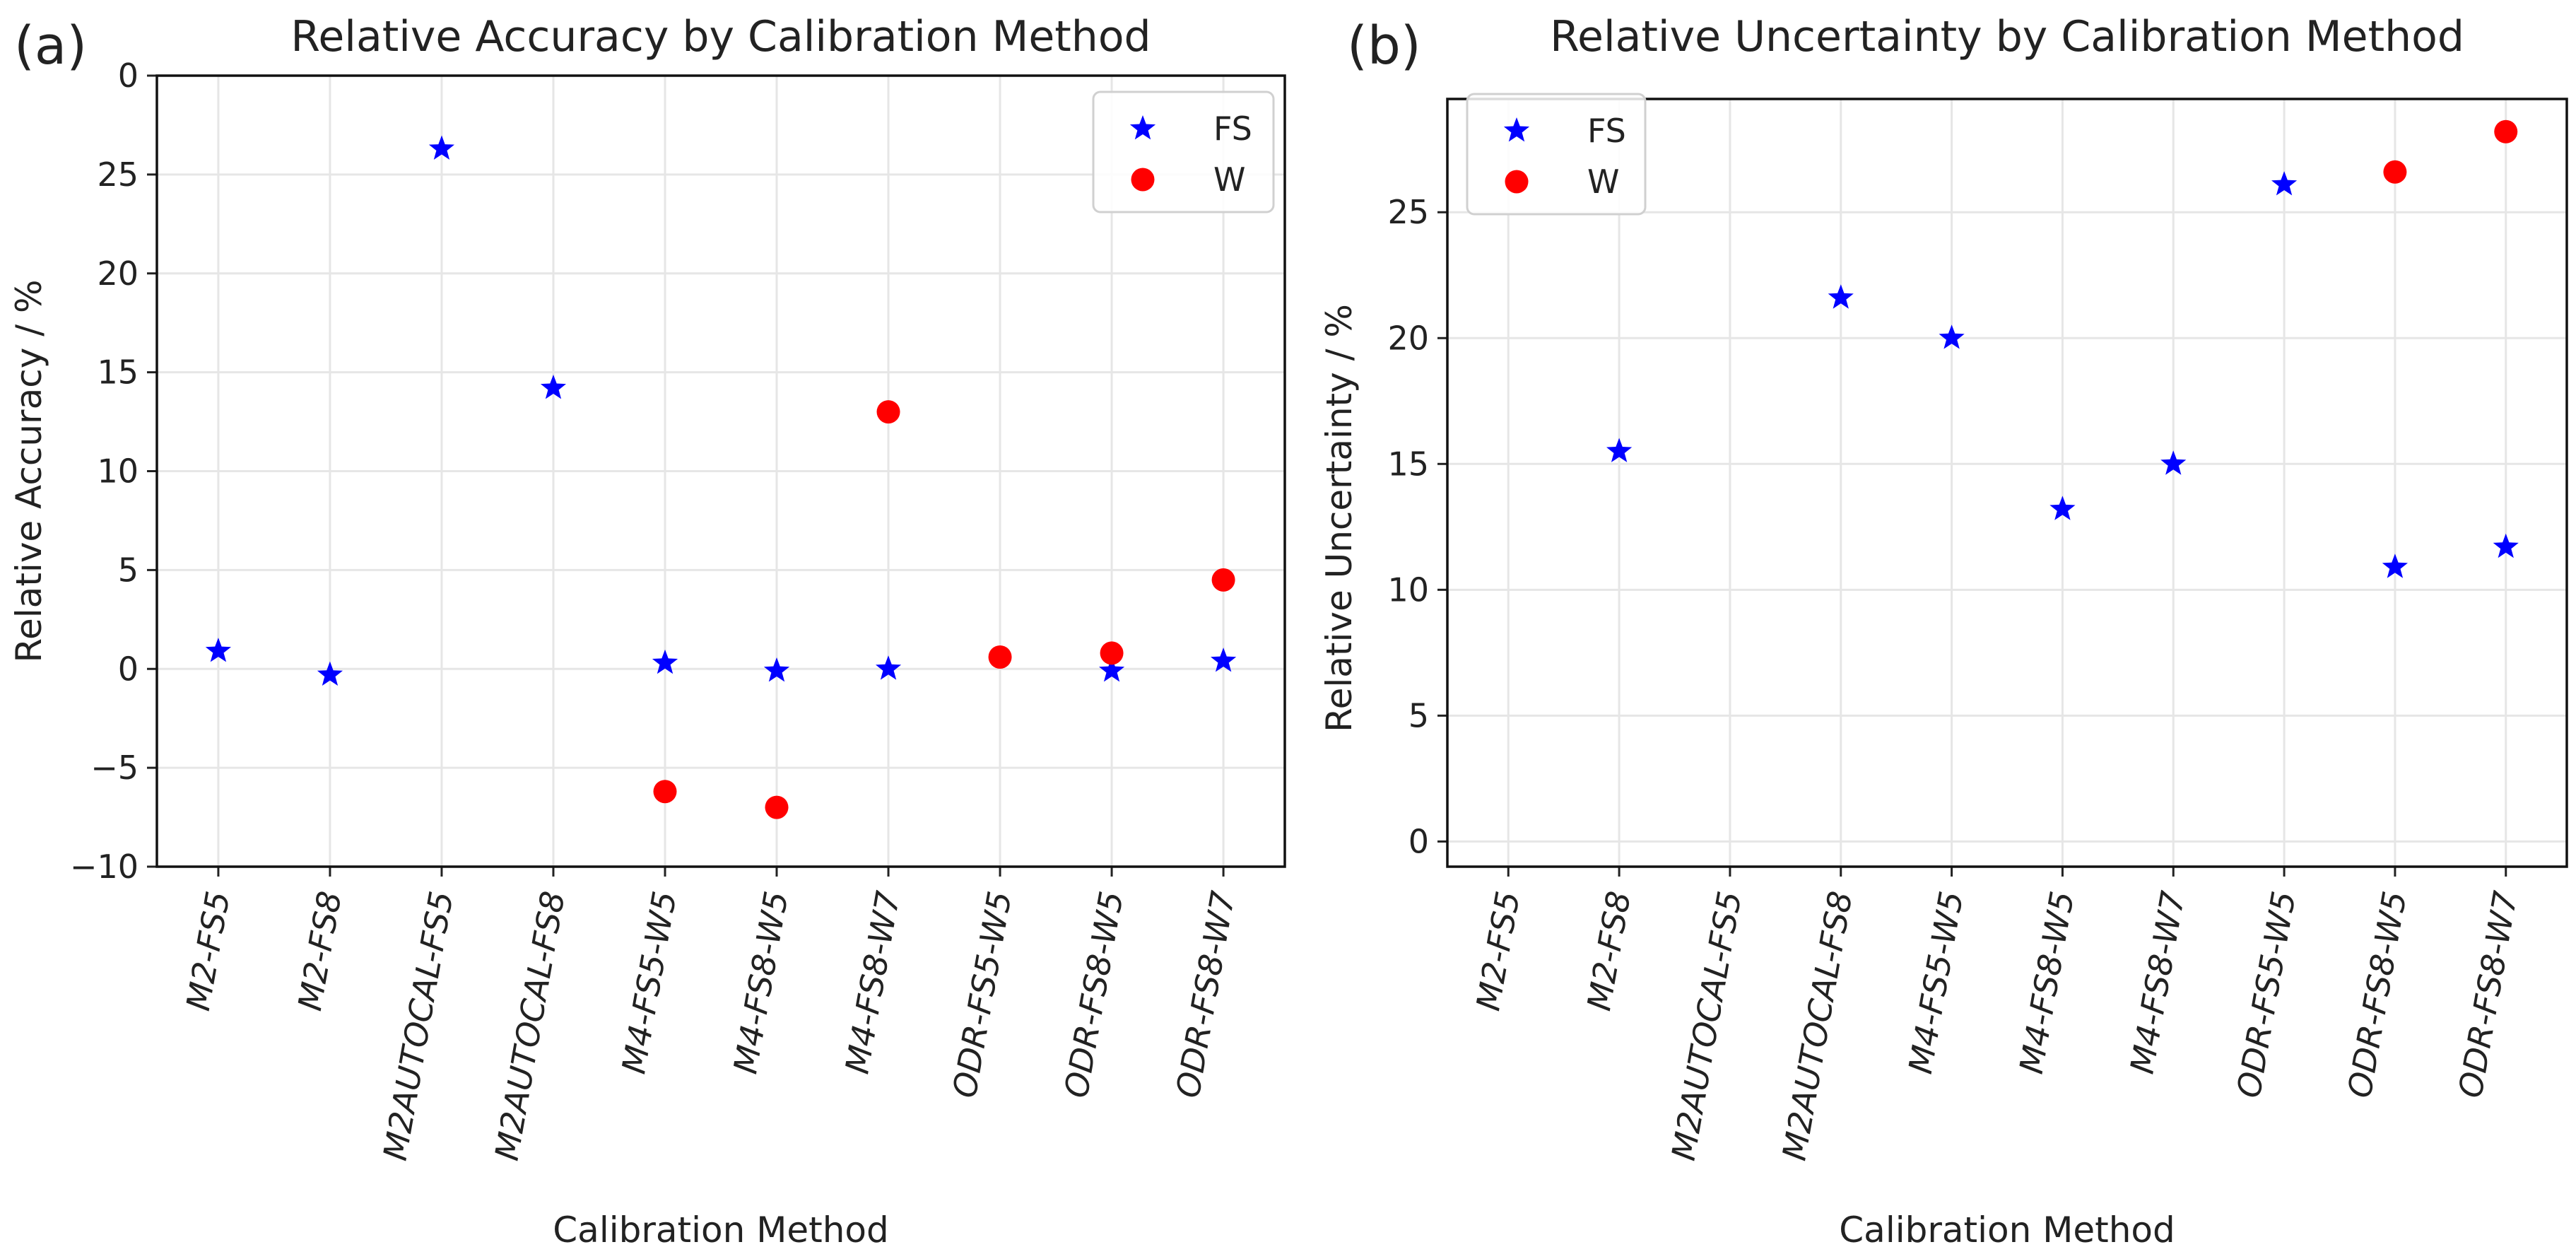 This screenshot has width=2576, height=1259. I want to click on y-tick-label: −10, so click(104, 867).